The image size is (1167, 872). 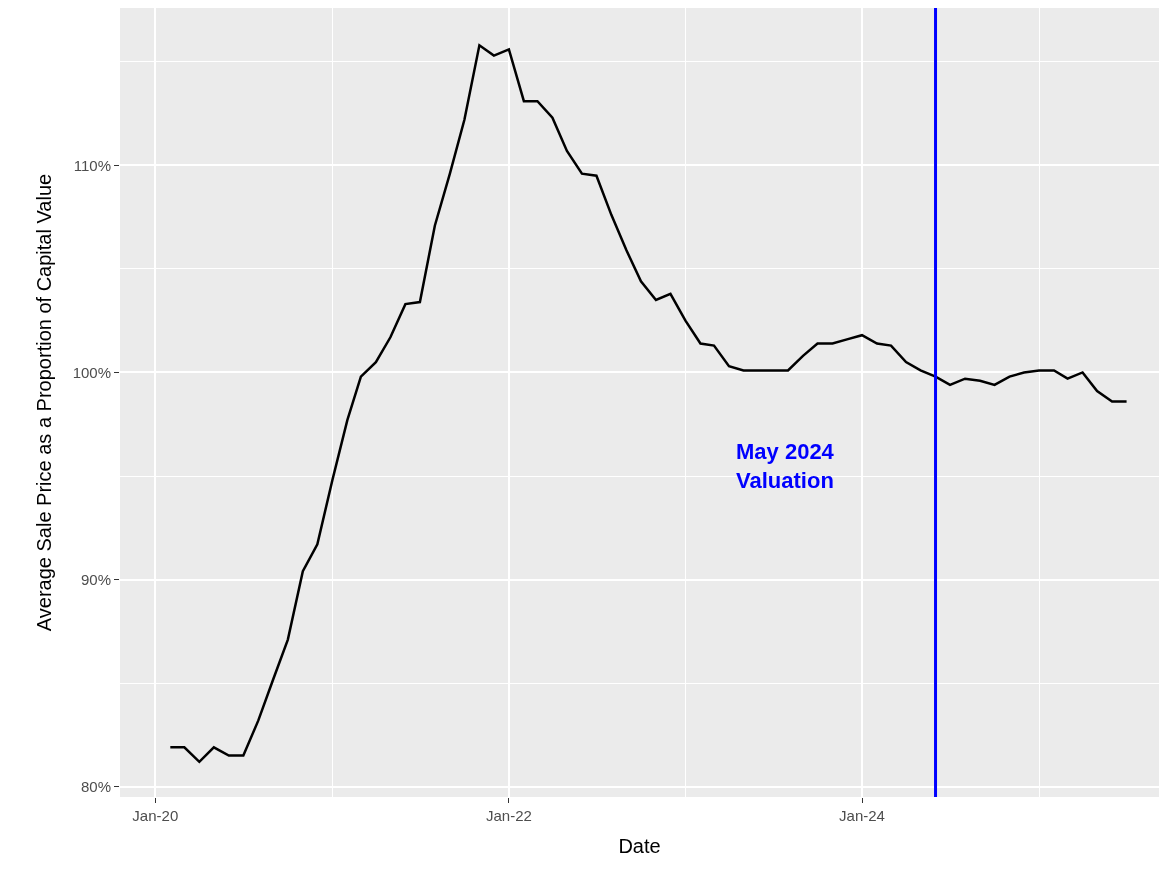 What do you see at coordinates (508, 815) in the screenshot?
I see `x-tick-label: Jan-22` at bounding box center [508, 815].